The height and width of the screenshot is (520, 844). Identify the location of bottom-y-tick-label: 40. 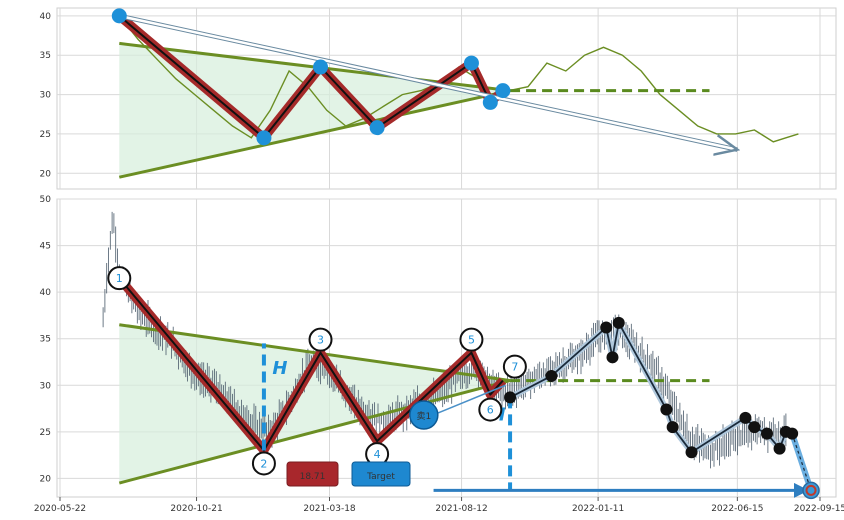
(46, 293).